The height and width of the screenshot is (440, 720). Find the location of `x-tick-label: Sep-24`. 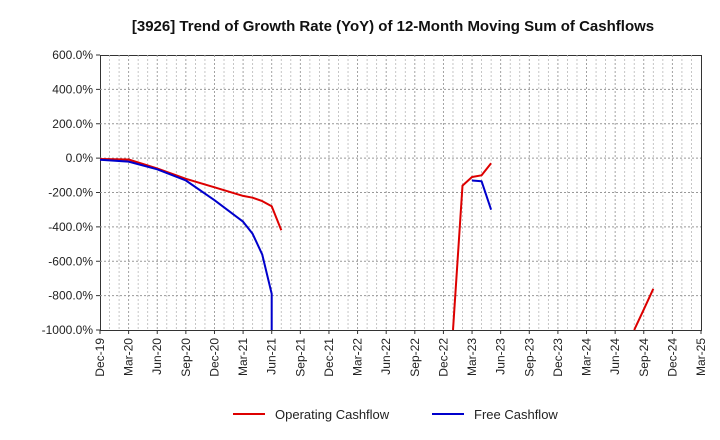

x-tick-label: Sep-24 is located at coordinates (644, 357).